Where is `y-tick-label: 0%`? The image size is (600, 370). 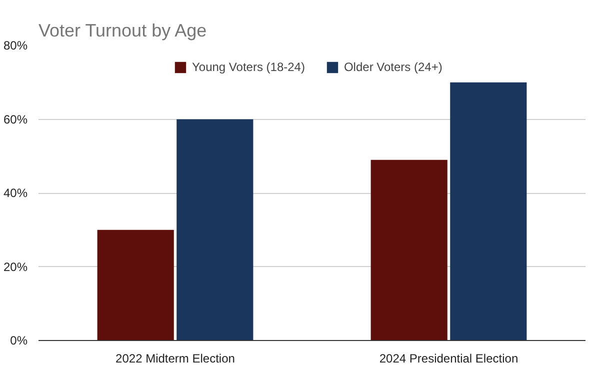 y-tick-label: 0% is located at coordinates (19, 341).